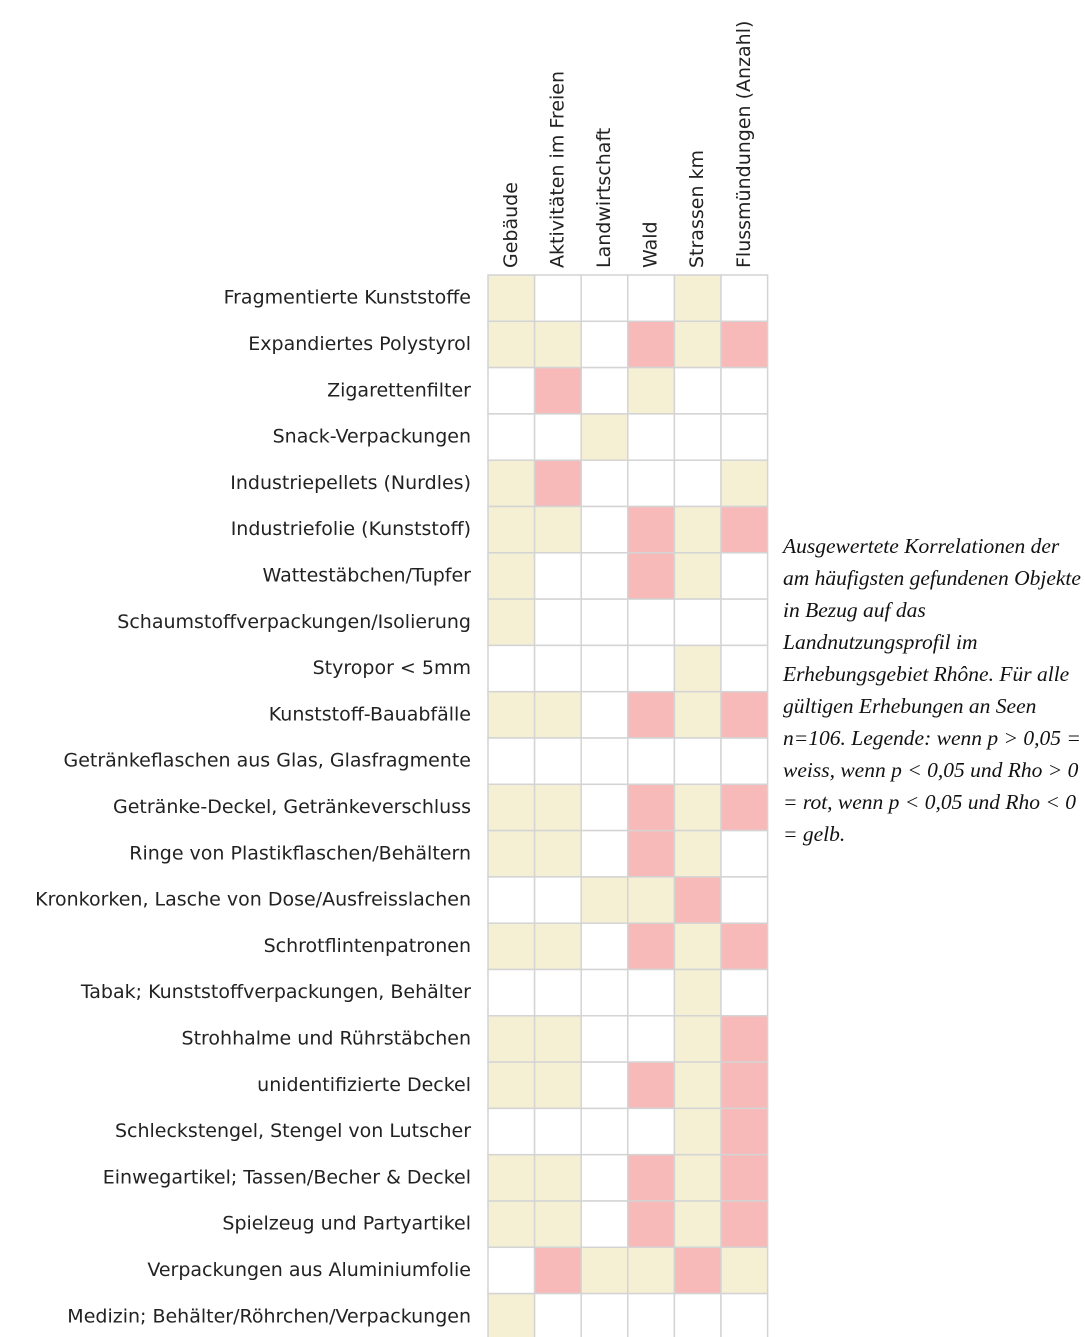 The image size is (1085, 1337). Describe the element at coordinates (364, 1085) in the screenshot. I see `row-label: unidentifizierte Deckel` at that location.